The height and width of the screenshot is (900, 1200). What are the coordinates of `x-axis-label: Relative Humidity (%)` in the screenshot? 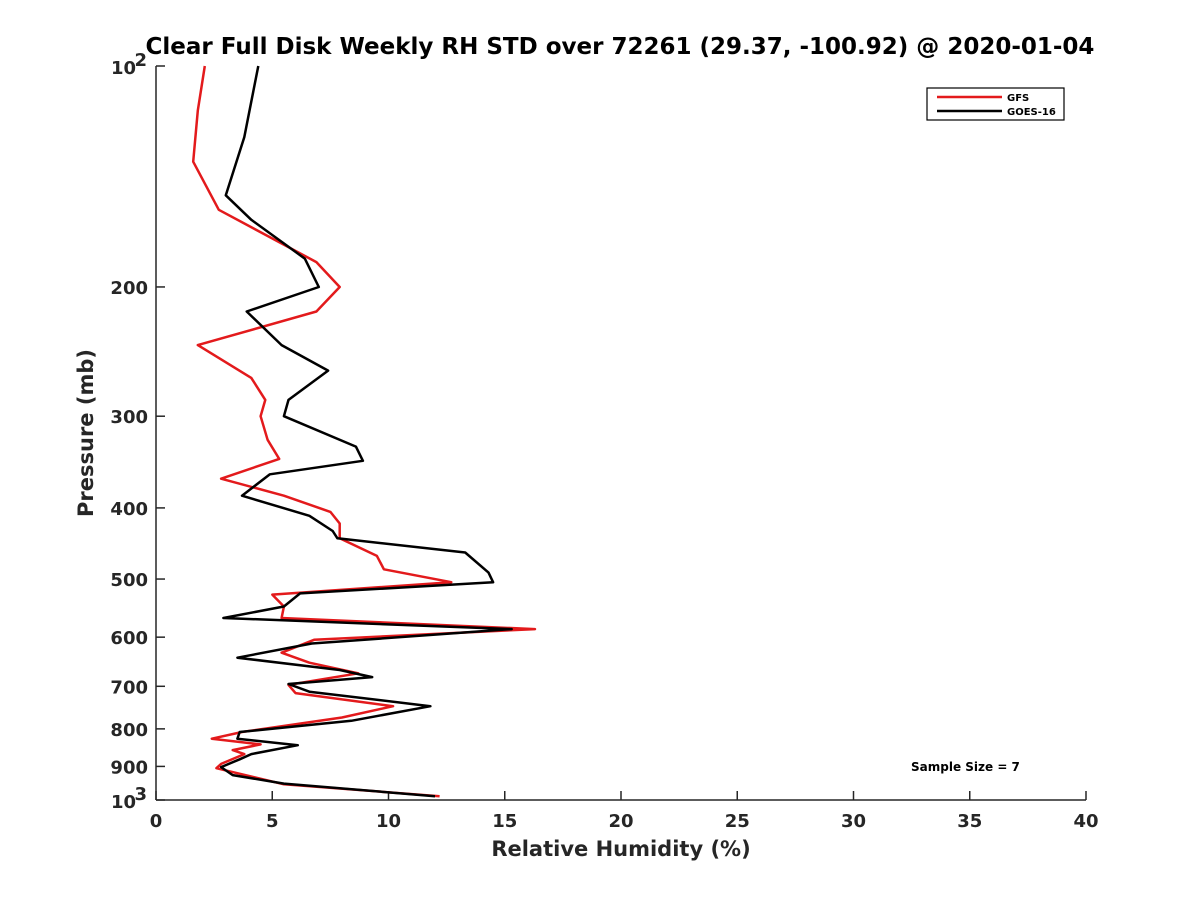 It's located at (620, 849).